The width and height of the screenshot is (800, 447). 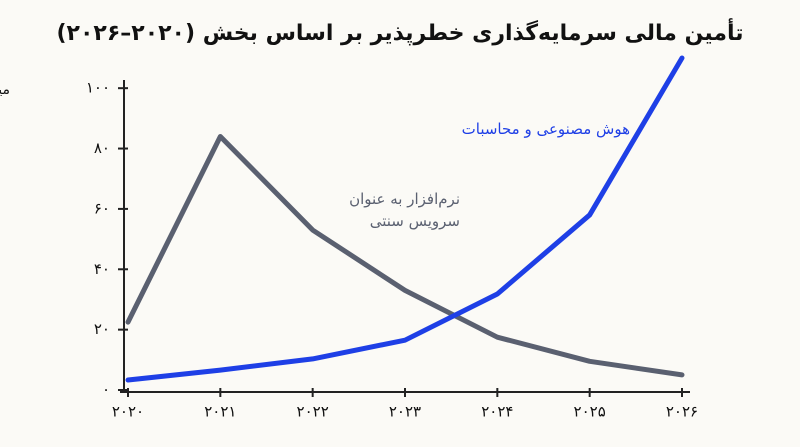 I want to click on x-tick-label: ۲۰۲۵, so click(x=590, y=412).